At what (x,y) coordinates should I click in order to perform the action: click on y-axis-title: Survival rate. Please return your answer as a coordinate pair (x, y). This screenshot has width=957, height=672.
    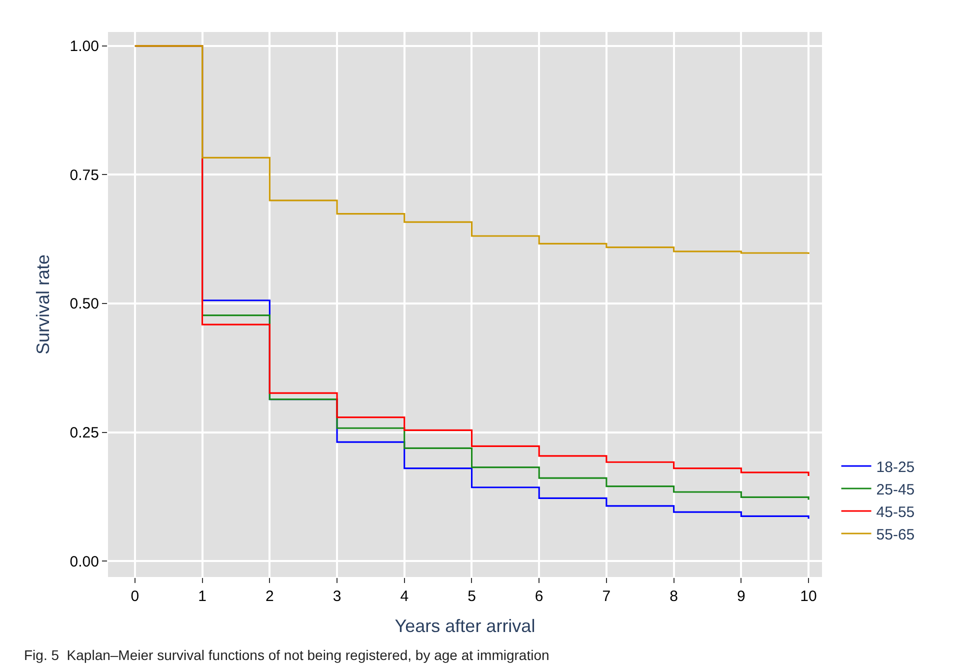
    Looking at the image, I should click on (42, 304).